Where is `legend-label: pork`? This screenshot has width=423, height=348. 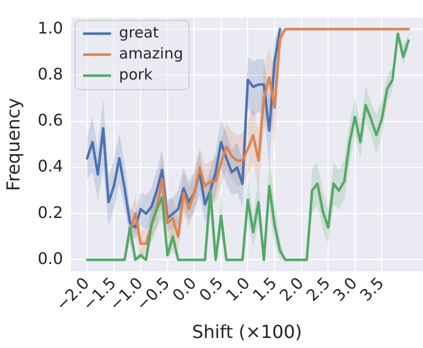
legend-label: pork is located at coordinates (136, 74).